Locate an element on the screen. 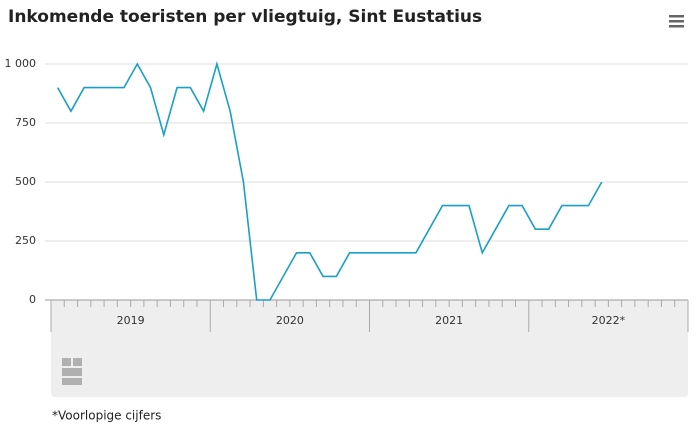 The height and width of the screenshot is (447, 696). y-tick-label: 0 is located at coordinates (32, 299).